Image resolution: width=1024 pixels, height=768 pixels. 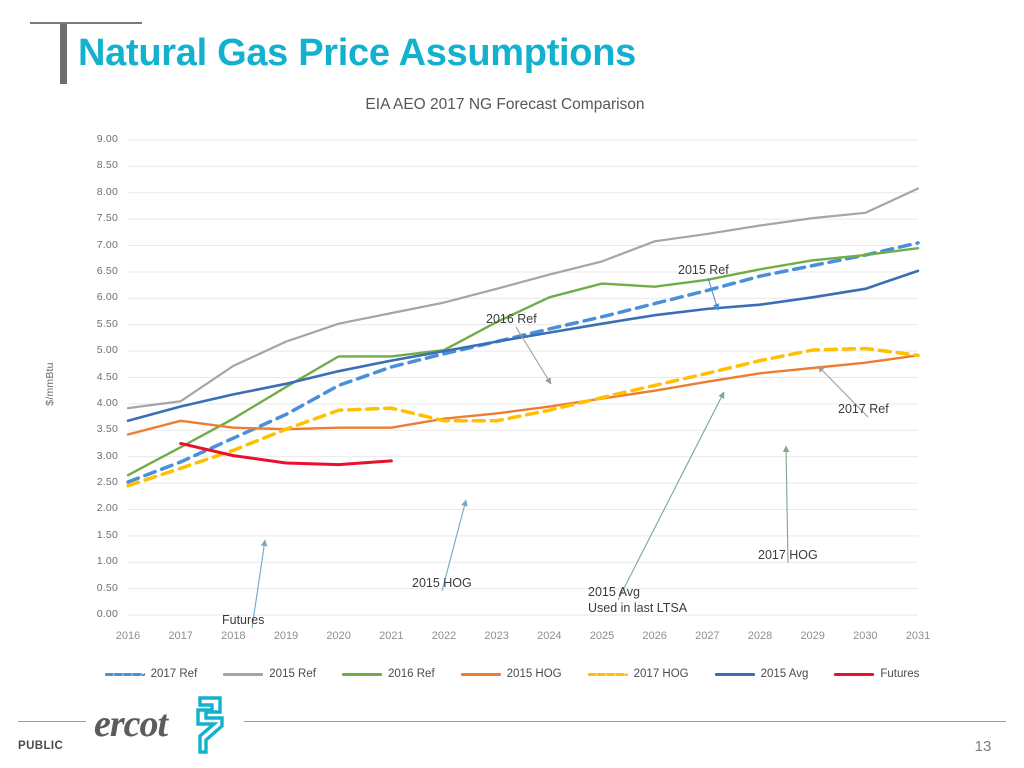 I want to click on annotation-label: 2015 HOG, so click(x=442, y=583).